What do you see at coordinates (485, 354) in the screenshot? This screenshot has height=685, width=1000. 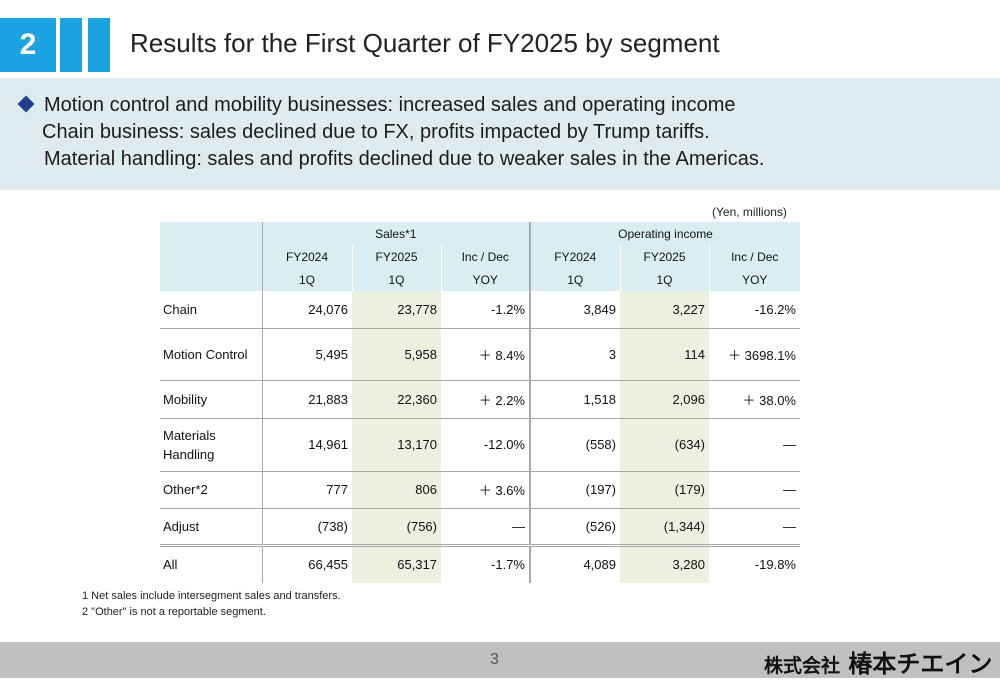 I see `sales-yoy: ＋ 8.4%` at bounding box center [485, 354].